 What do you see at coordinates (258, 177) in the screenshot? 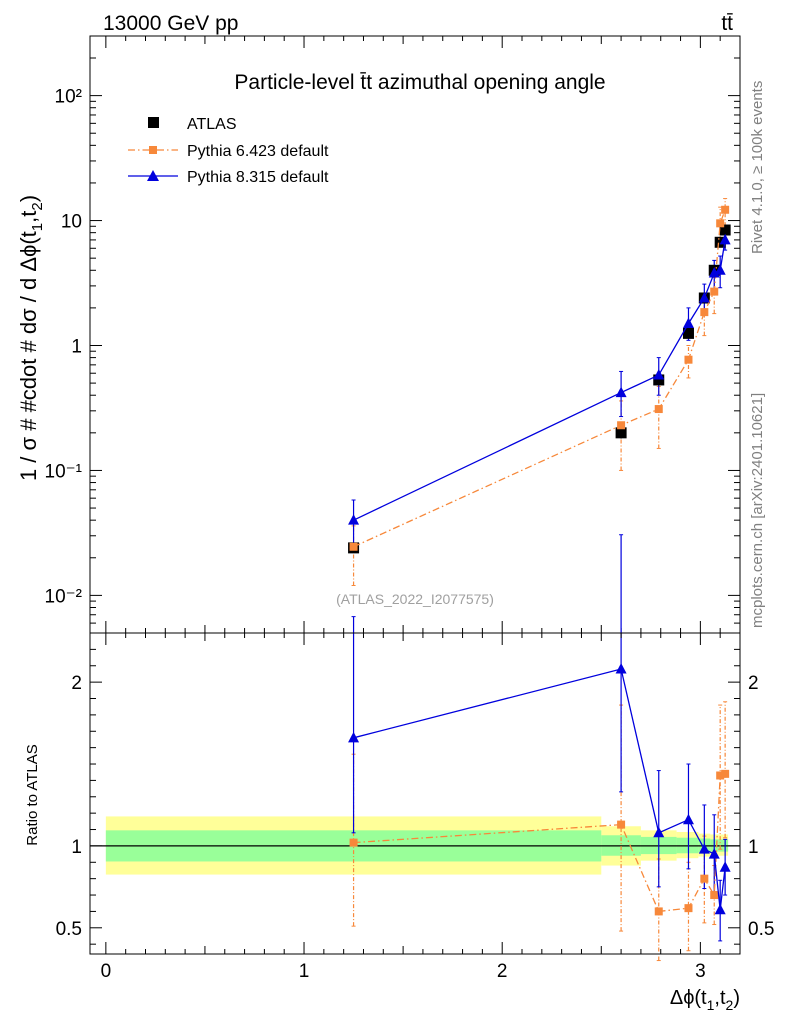
I see `legend-pythia8-label: Pythia 8.315 default` at bounding box center [258, 177].